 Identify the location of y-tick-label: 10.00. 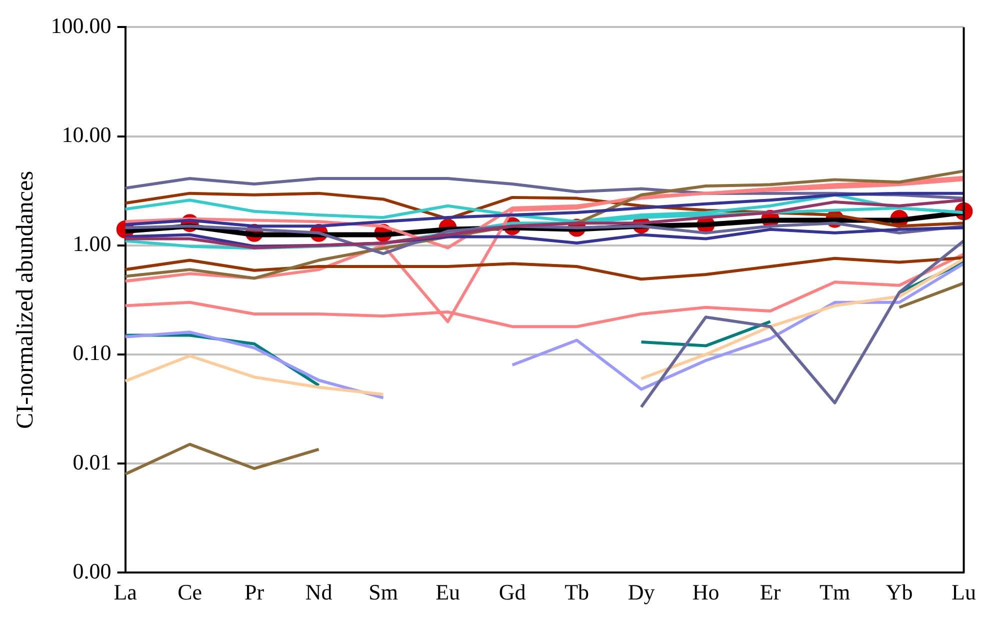
(87, 135).